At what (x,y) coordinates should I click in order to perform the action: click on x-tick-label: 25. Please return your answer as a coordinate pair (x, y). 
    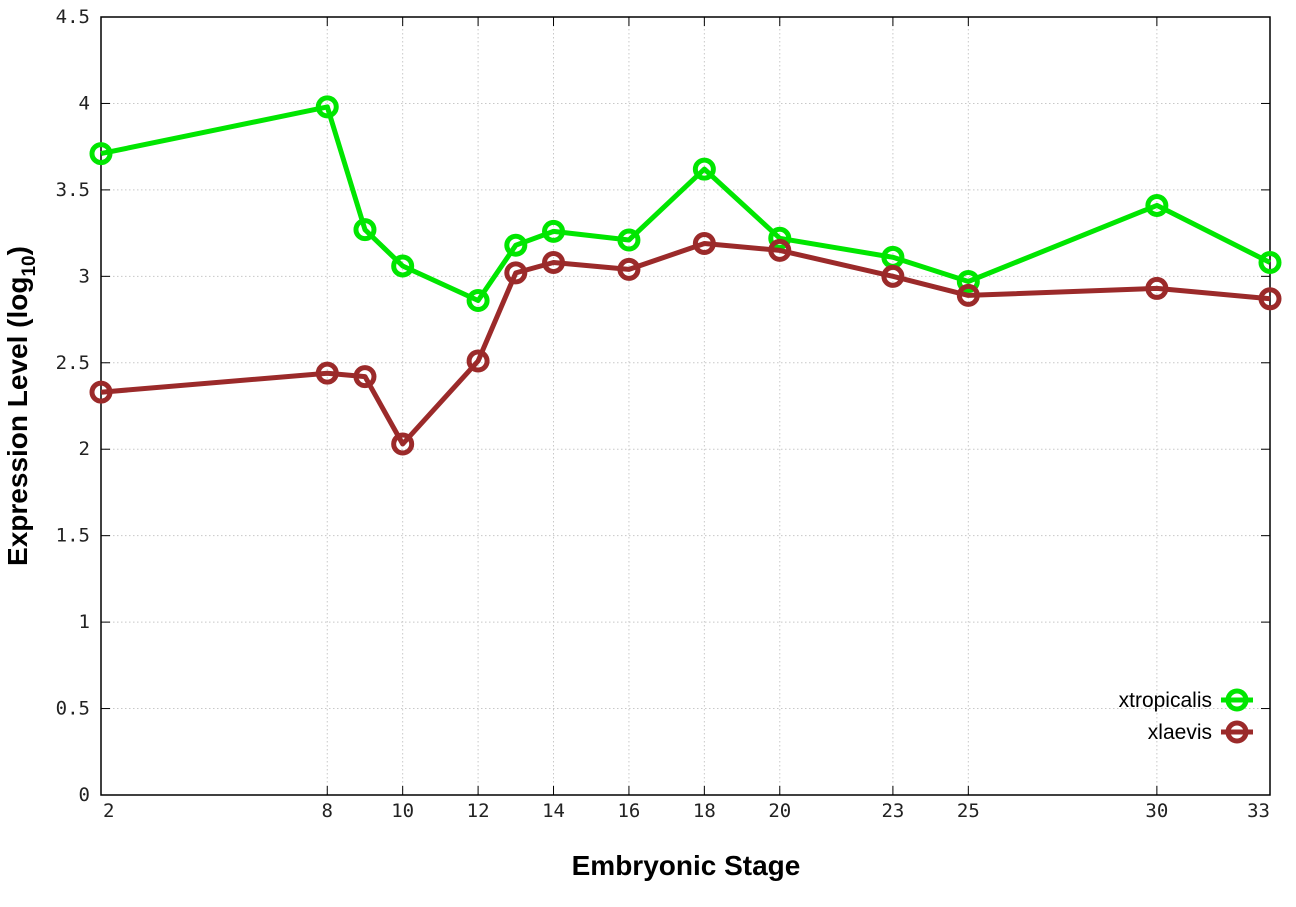
    Looking at the image, I should click on (968, 811).